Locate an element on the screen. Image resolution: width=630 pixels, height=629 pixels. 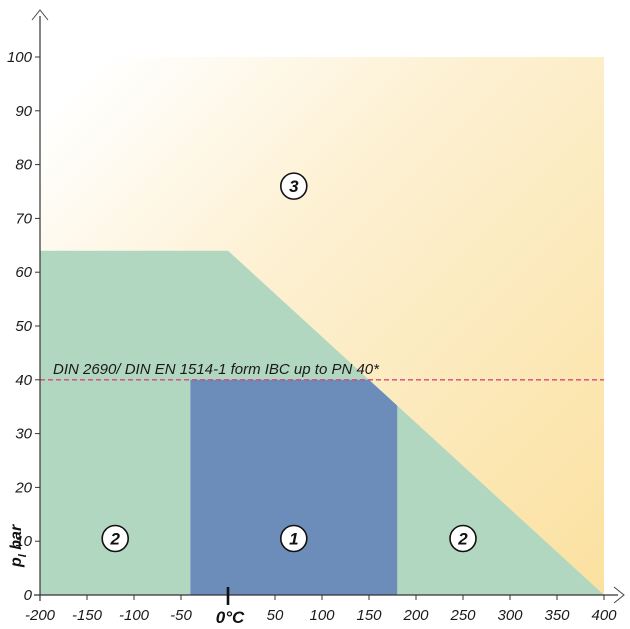
x-tick-label: 300 is located at coordinates (510, 615).